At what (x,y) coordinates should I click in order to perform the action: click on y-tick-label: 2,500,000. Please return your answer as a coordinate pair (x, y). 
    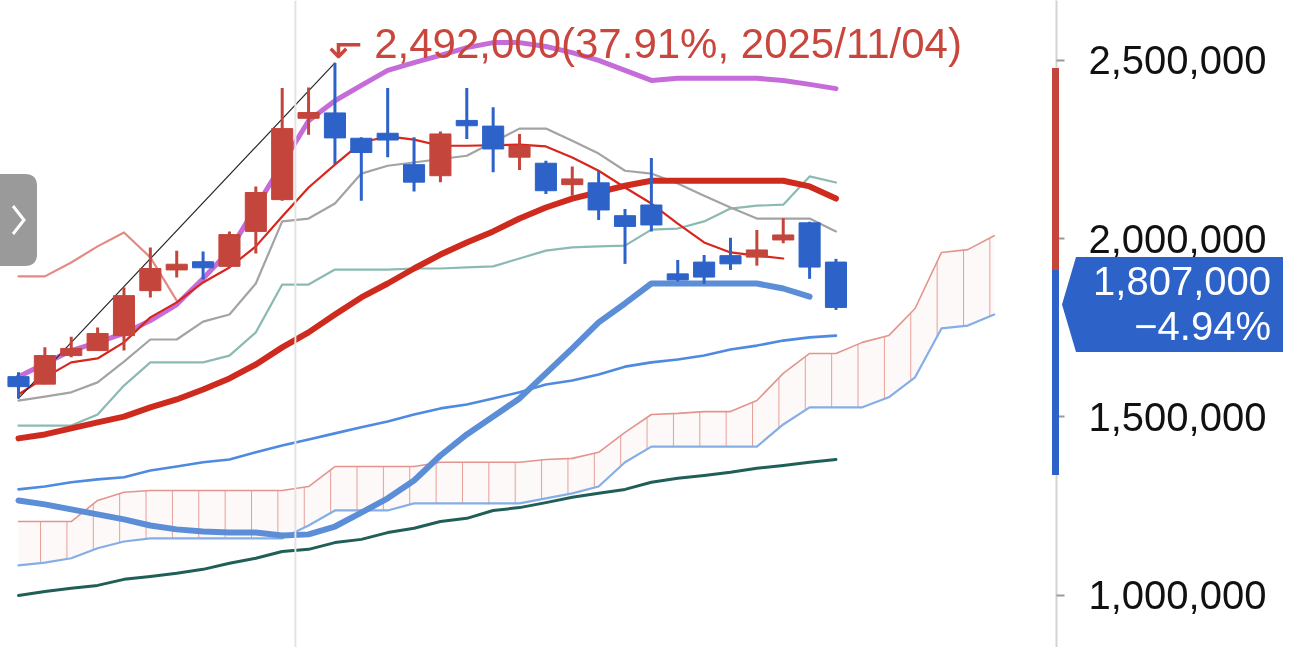
    Looking at the image, I should click on (1177, 60).